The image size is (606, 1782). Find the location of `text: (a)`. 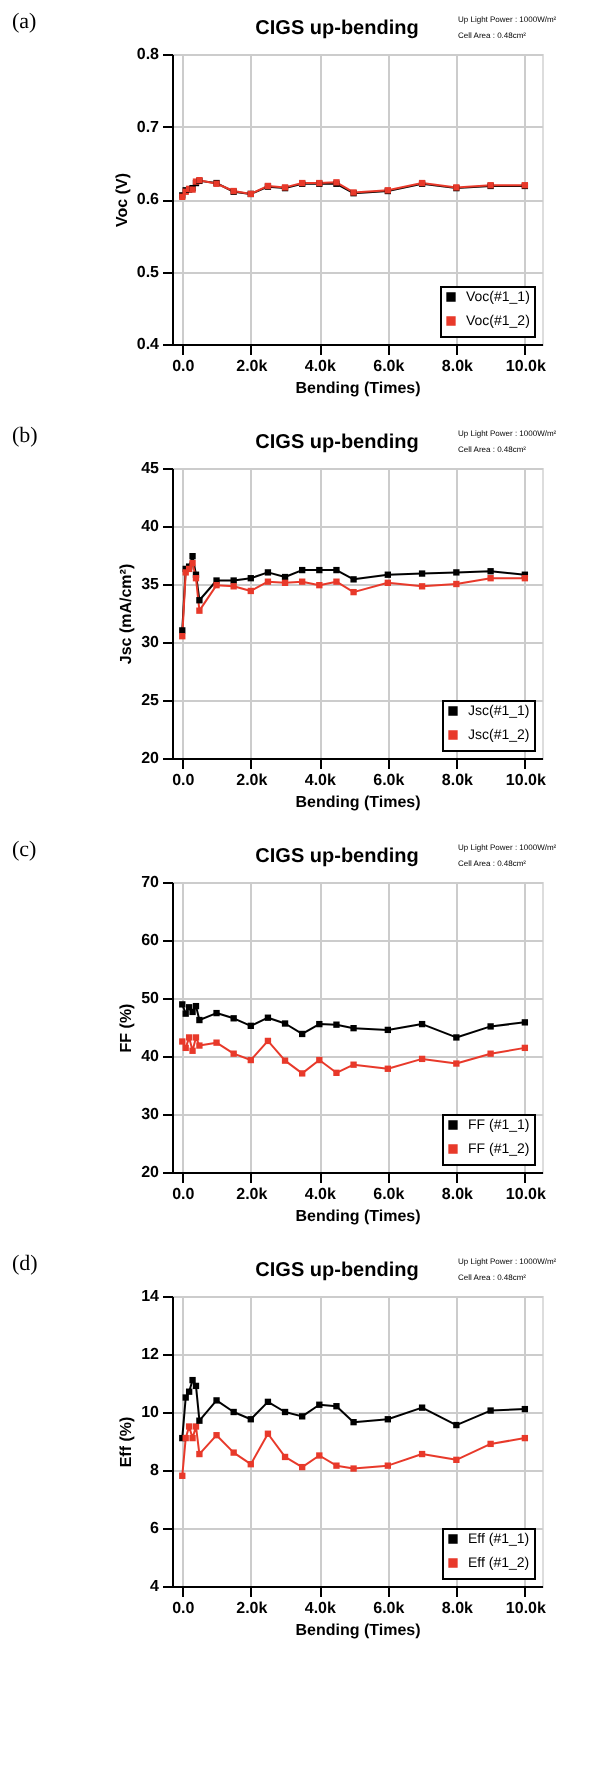

text: (a) is located at coordinates (25, 22).